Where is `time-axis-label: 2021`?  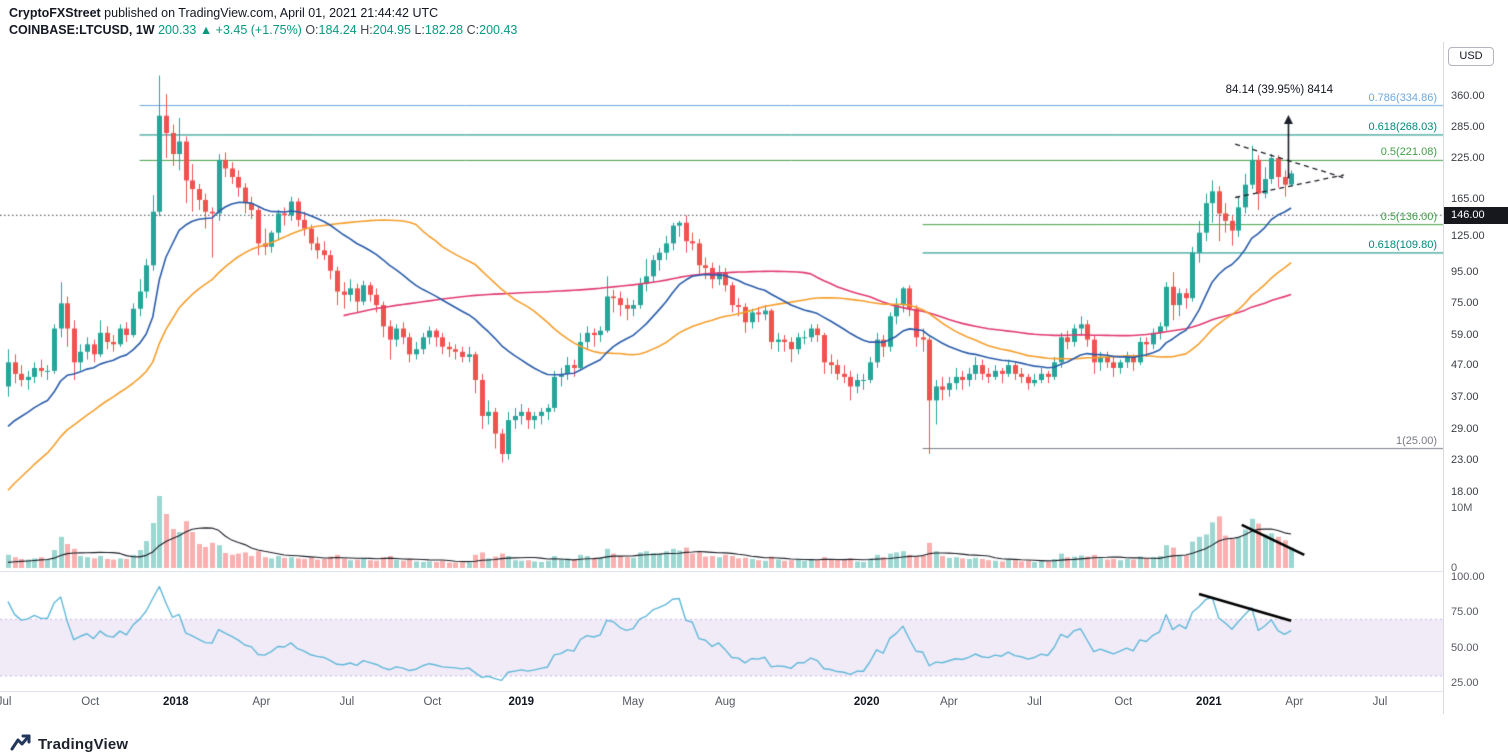
time-axis-label: 2021 is located at coordinates (1209, 702).